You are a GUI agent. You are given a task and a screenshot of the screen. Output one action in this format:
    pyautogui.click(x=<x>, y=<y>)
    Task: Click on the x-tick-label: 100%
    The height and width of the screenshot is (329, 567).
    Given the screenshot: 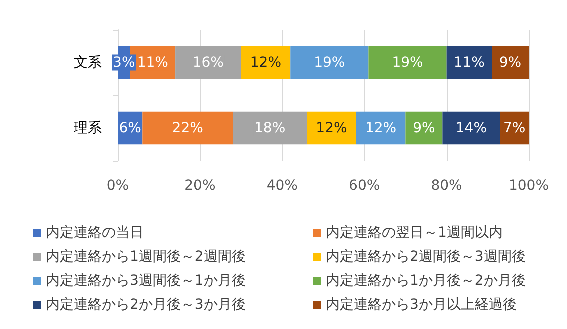 What is the action you would take?
    pyautogui.click(x=529, y=186)
    